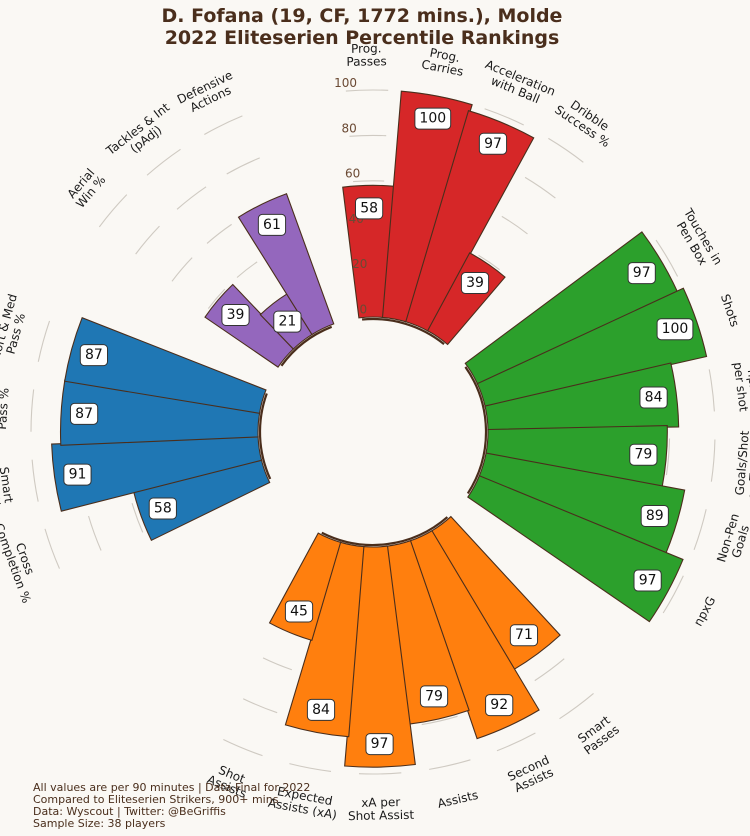 This screenshot has width=750, height=836. What do you see at coordinates (582, 396) in the screenshot?
I see `bar-npxg-per-shot` at bounding box center [582, 396].